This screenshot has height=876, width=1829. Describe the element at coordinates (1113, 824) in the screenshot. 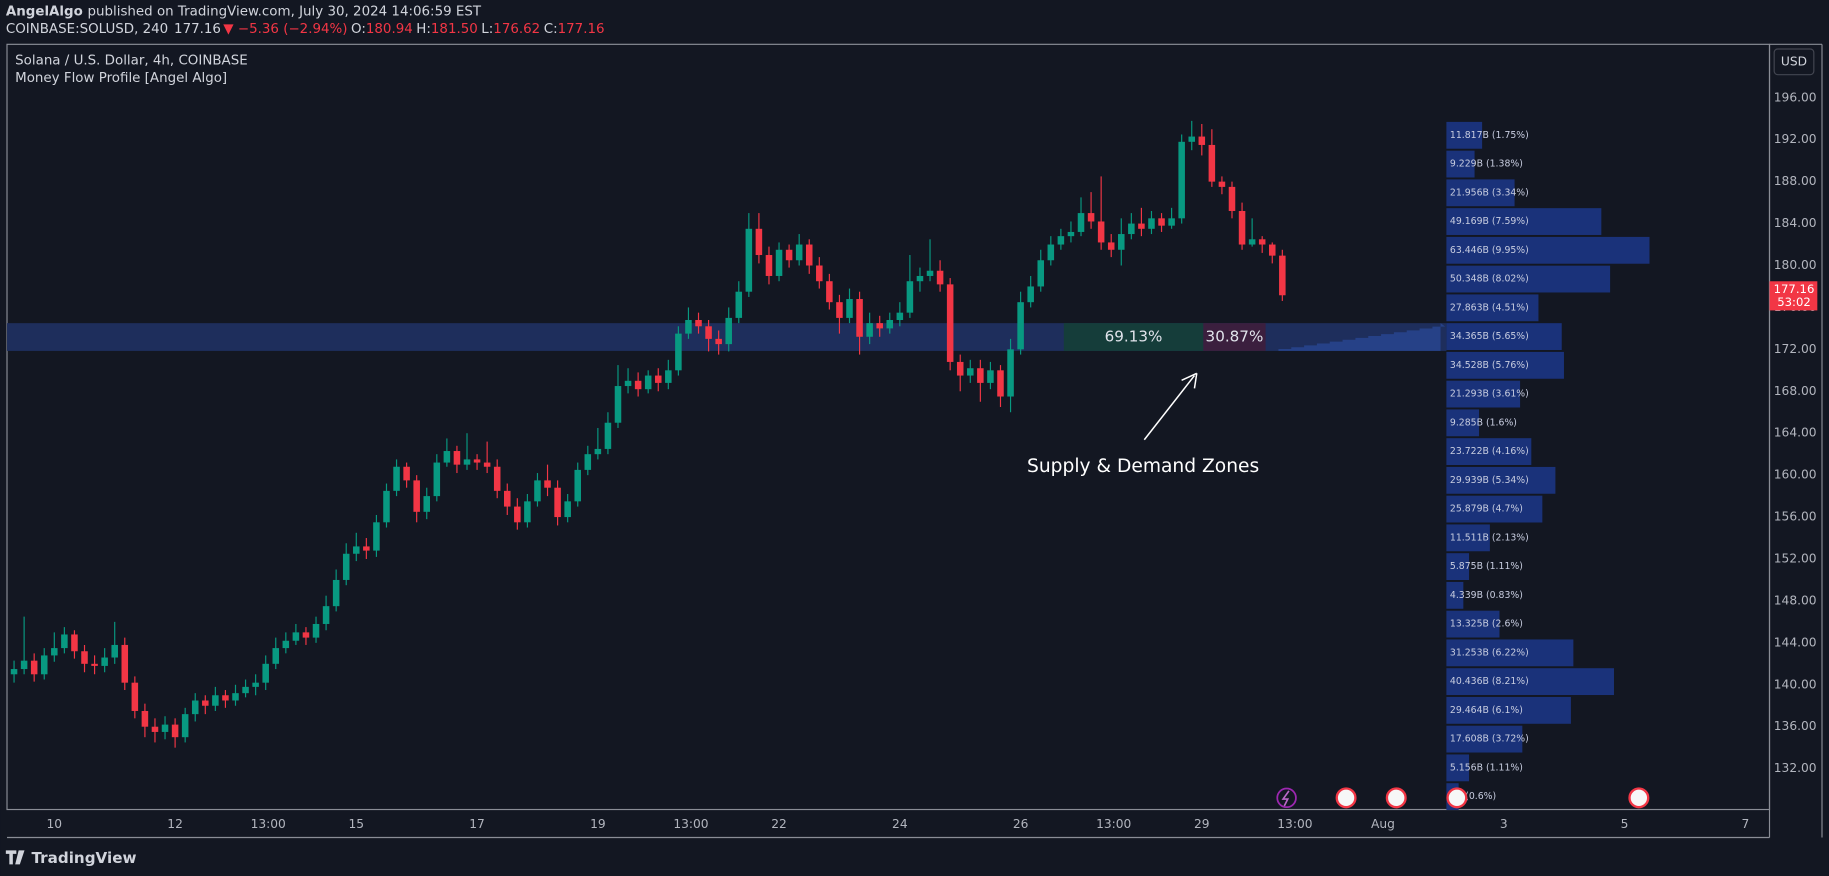

I see `x-tick-label: 13:00` at that location.